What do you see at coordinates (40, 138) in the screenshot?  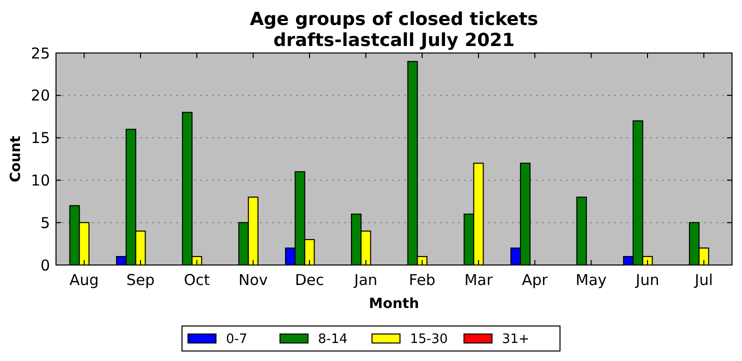 I see `y-tick-label: 15` at bounding box center [40, 138].